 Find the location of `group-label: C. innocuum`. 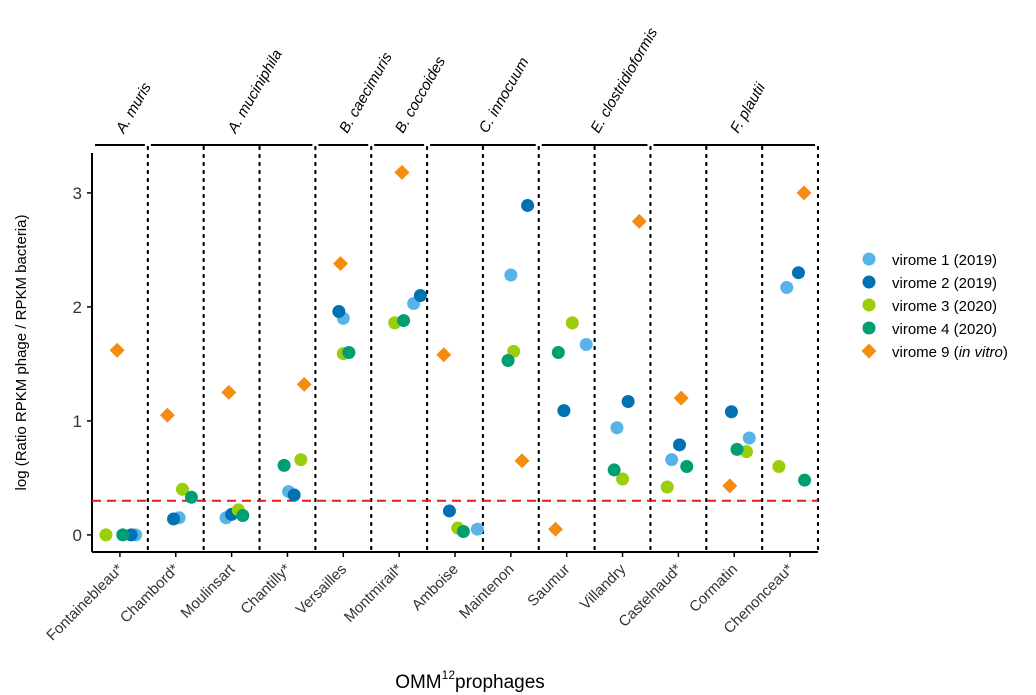

group-label: C. innocuum is located at coordinates (504, 95).